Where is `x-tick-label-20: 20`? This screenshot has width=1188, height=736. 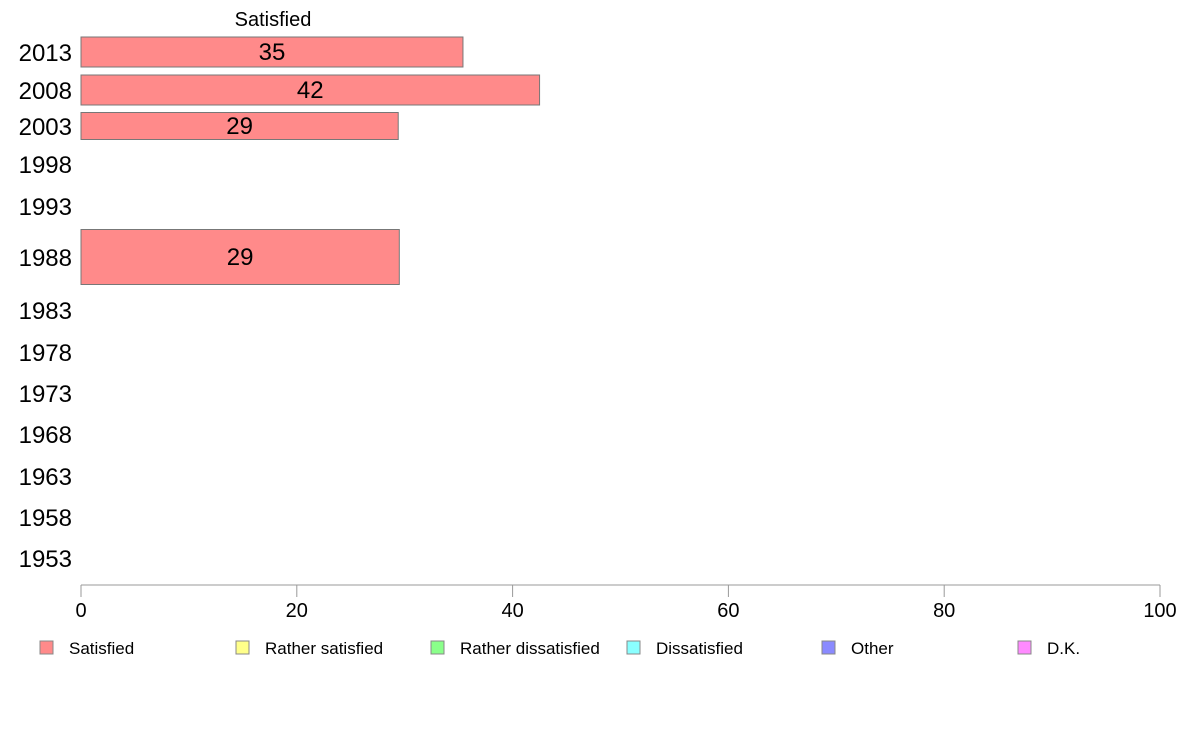 x-tick-label-20: 20 is located at coordinates (297, 611).